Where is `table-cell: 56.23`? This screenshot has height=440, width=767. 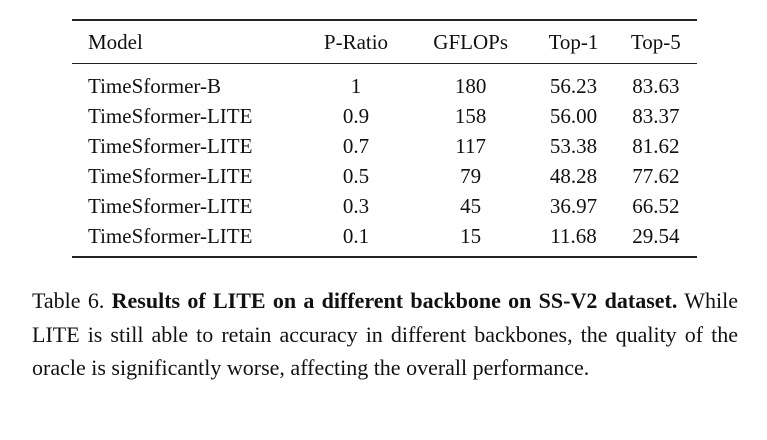
table-cell: 56.23 is located at coordinates (573, 86).